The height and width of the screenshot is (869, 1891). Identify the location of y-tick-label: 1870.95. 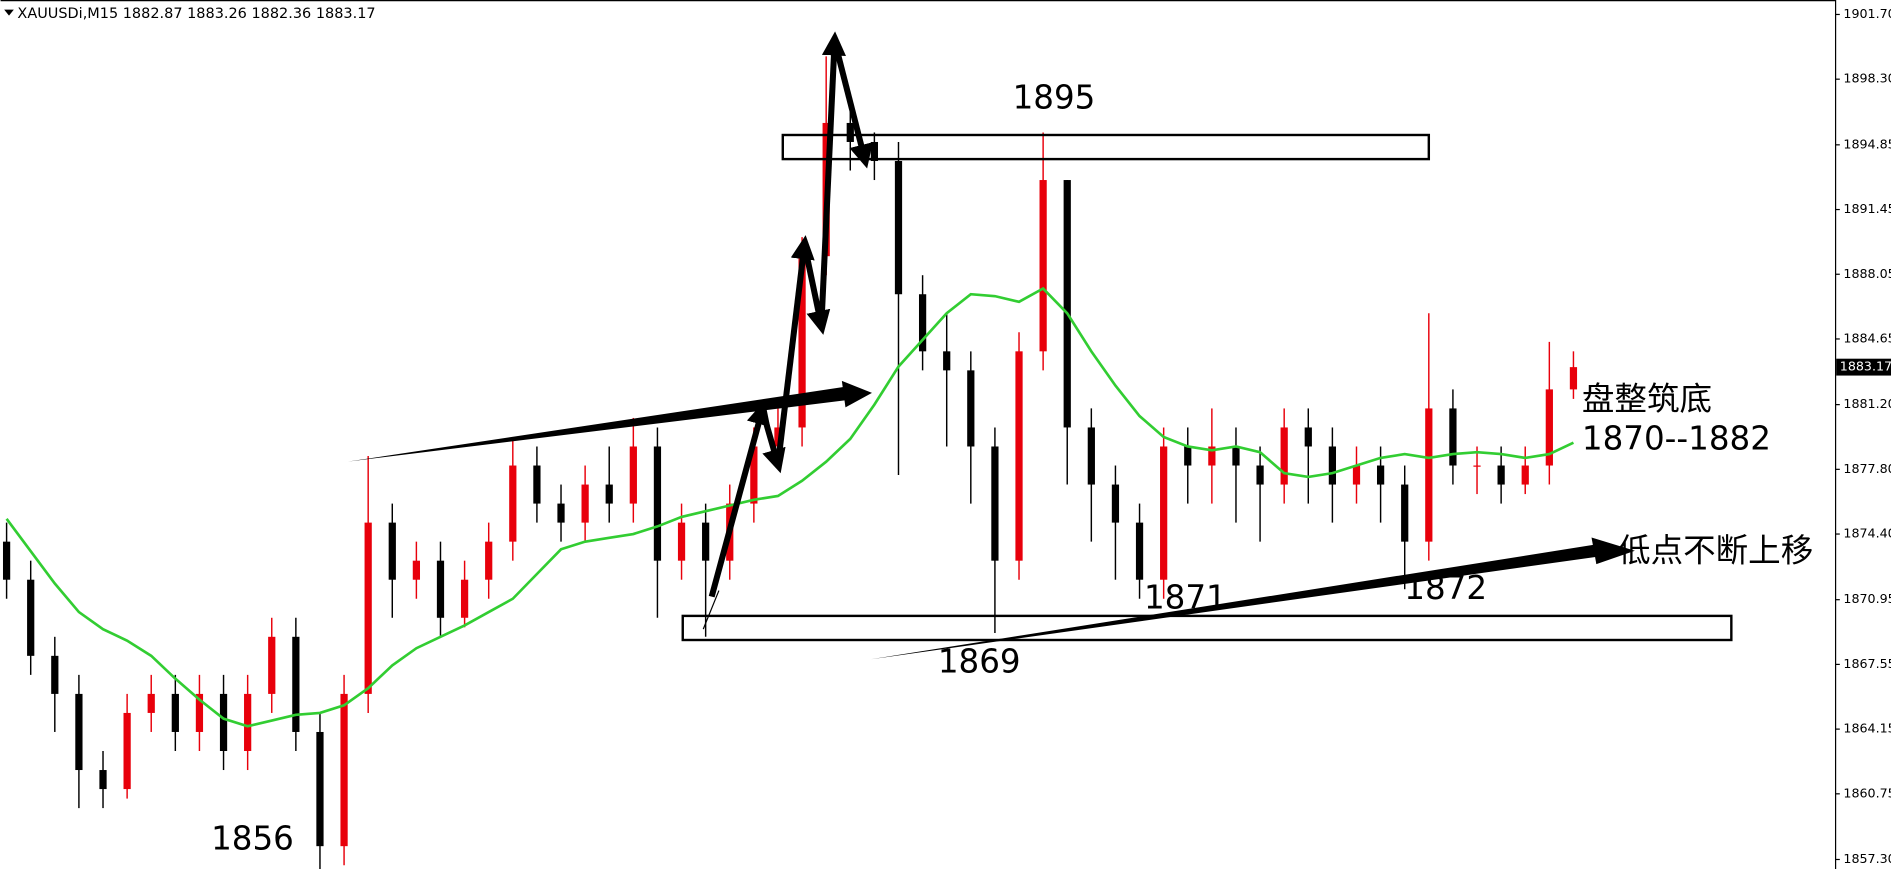
(1867, 598).